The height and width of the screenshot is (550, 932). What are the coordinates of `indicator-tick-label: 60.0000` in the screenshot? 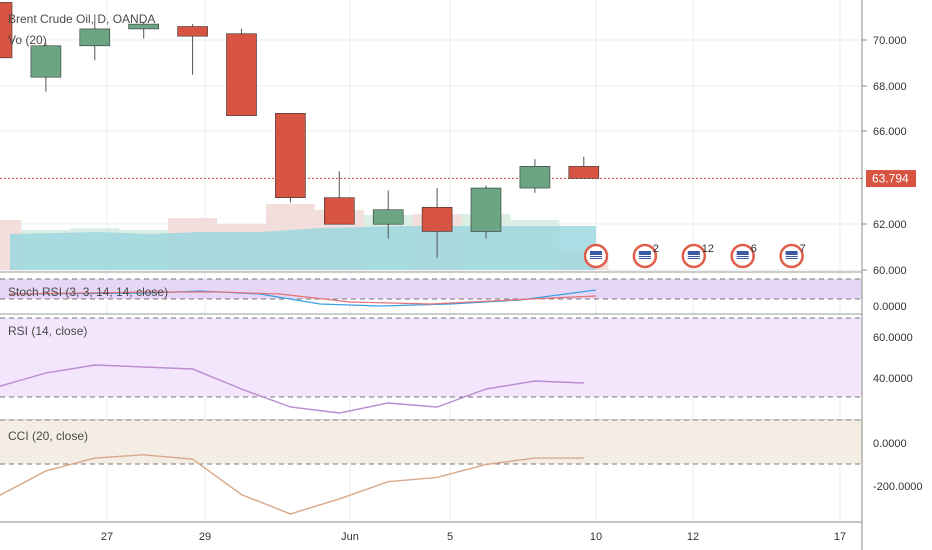 It's located at (893, 338).